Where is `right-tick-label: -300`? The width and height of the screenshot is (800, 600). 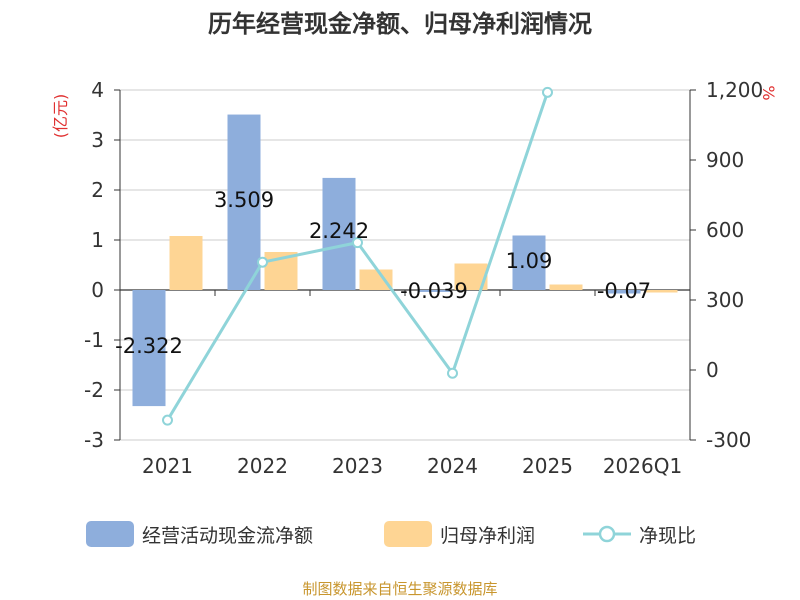 right-tick-label: -300 is located at coordinates (728, 440).